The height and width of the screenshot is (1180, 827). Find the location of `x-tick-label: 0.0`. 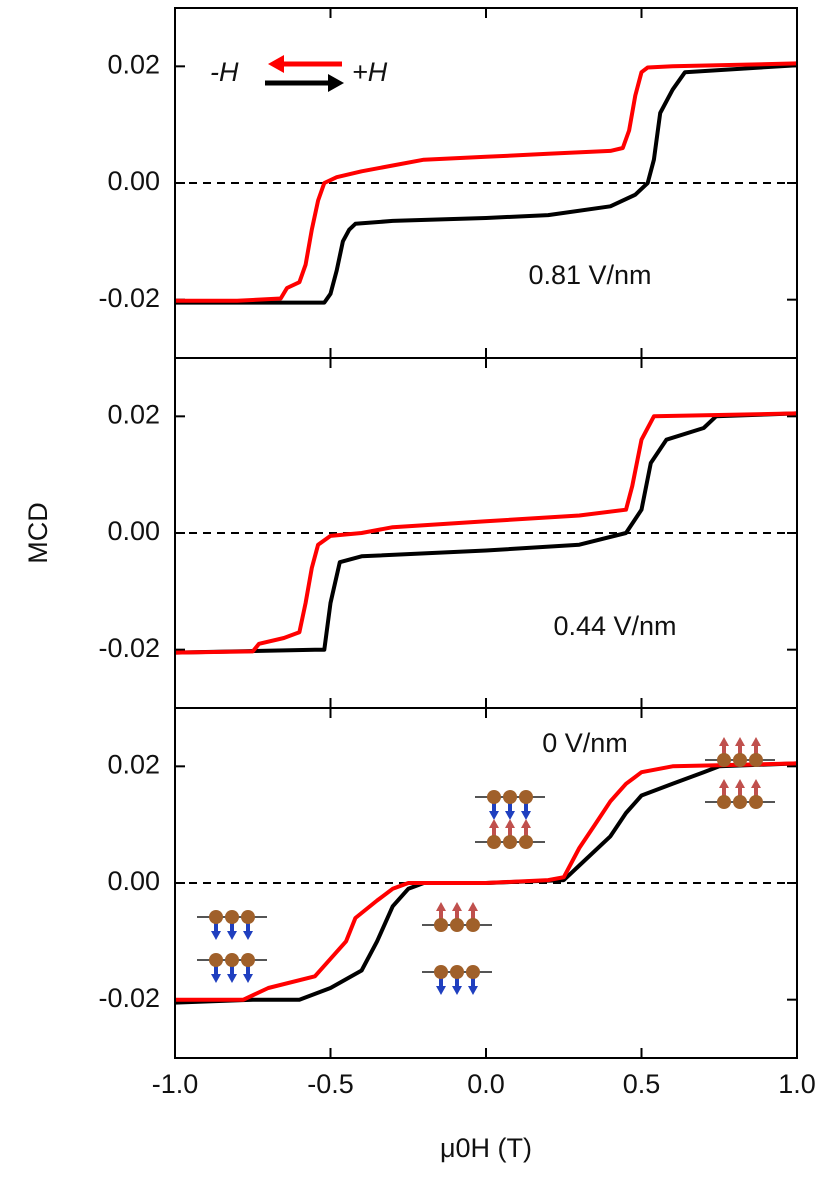

x-tick-label: 0.0 is located at coordinates (486, 1084).